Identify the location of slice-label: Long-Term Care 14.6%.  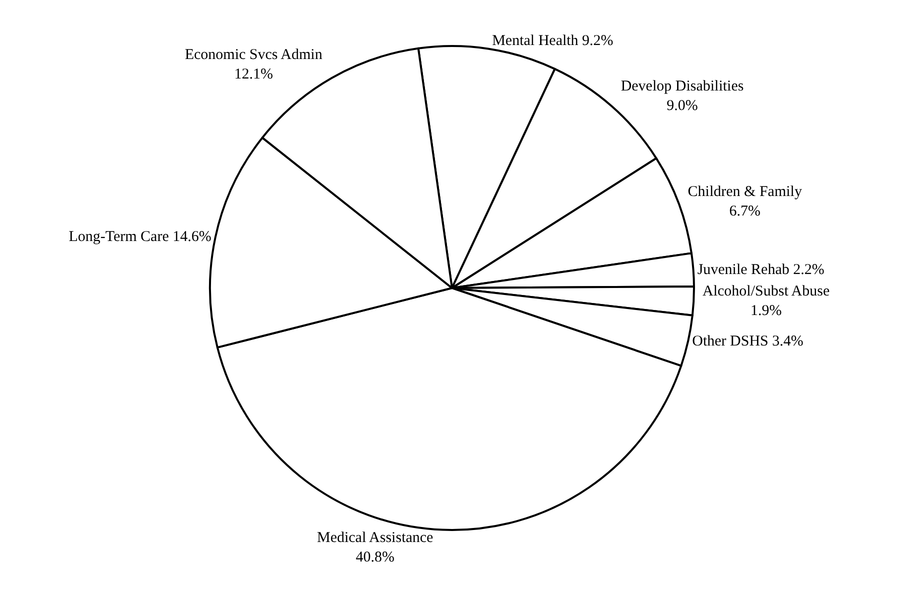
(140, 236).